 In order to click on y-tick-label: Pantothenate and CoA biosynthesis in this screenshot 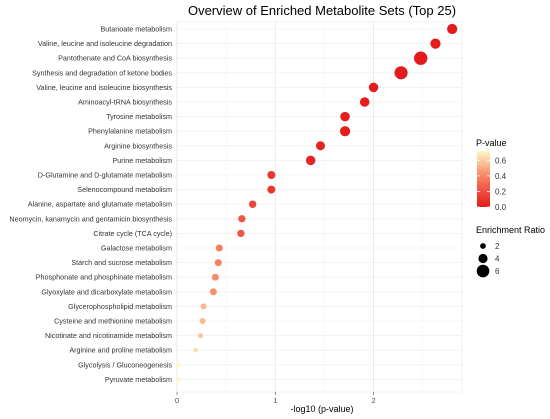, I will do `click(115, 58)`.